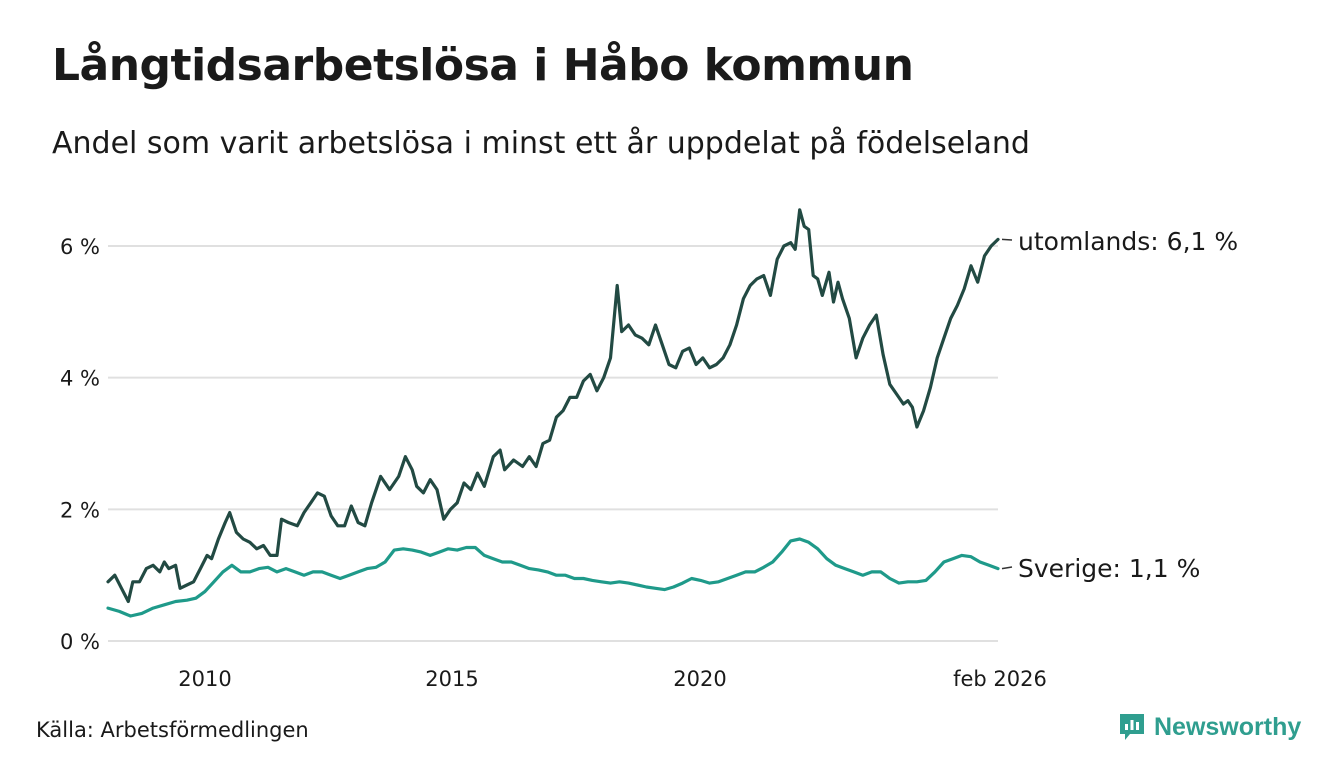 The height and width of the screenshot is (780, 1340). What do you see at coordinates (80, 510) in the screenshot?
I see `y-tick-label: 2 %` at bounding box center [80, 510].